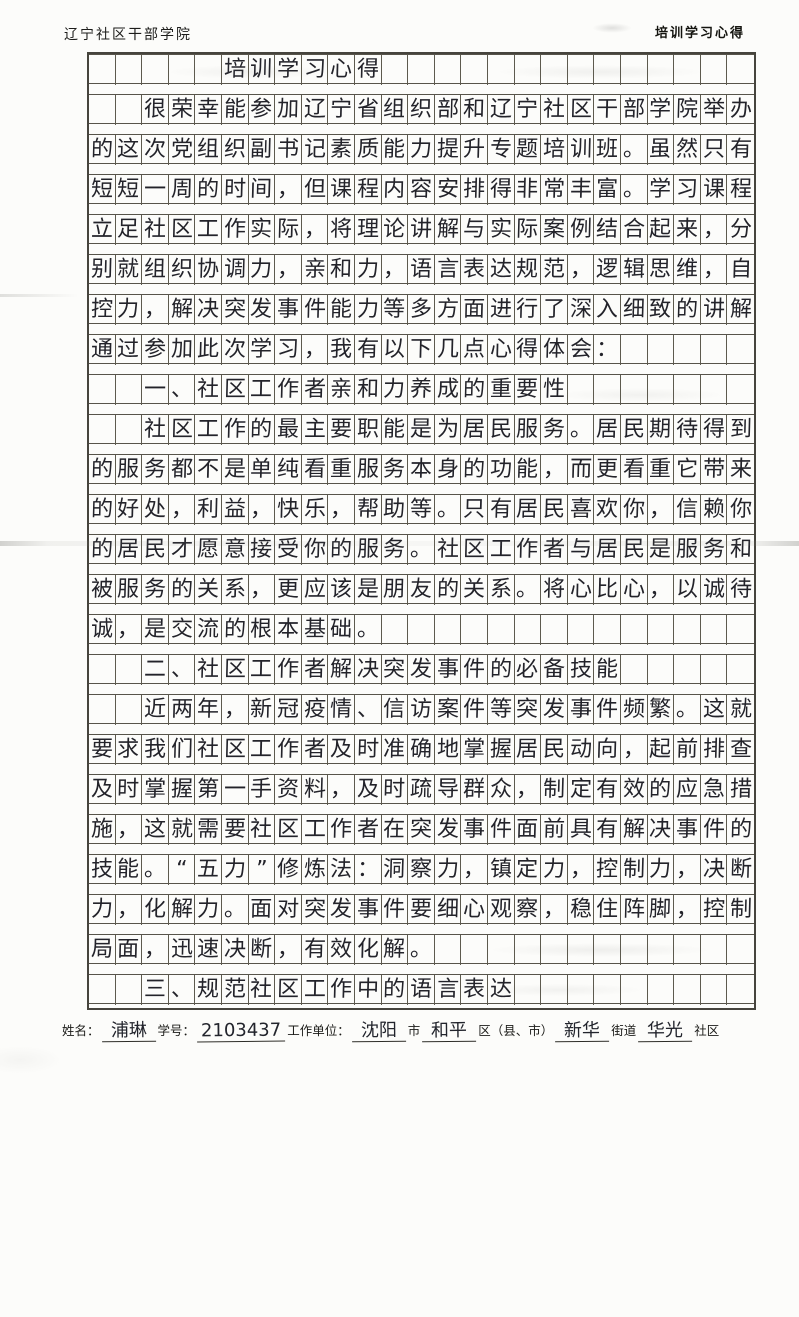  I want to click on handwritten-char: 第, so click(208, 789).